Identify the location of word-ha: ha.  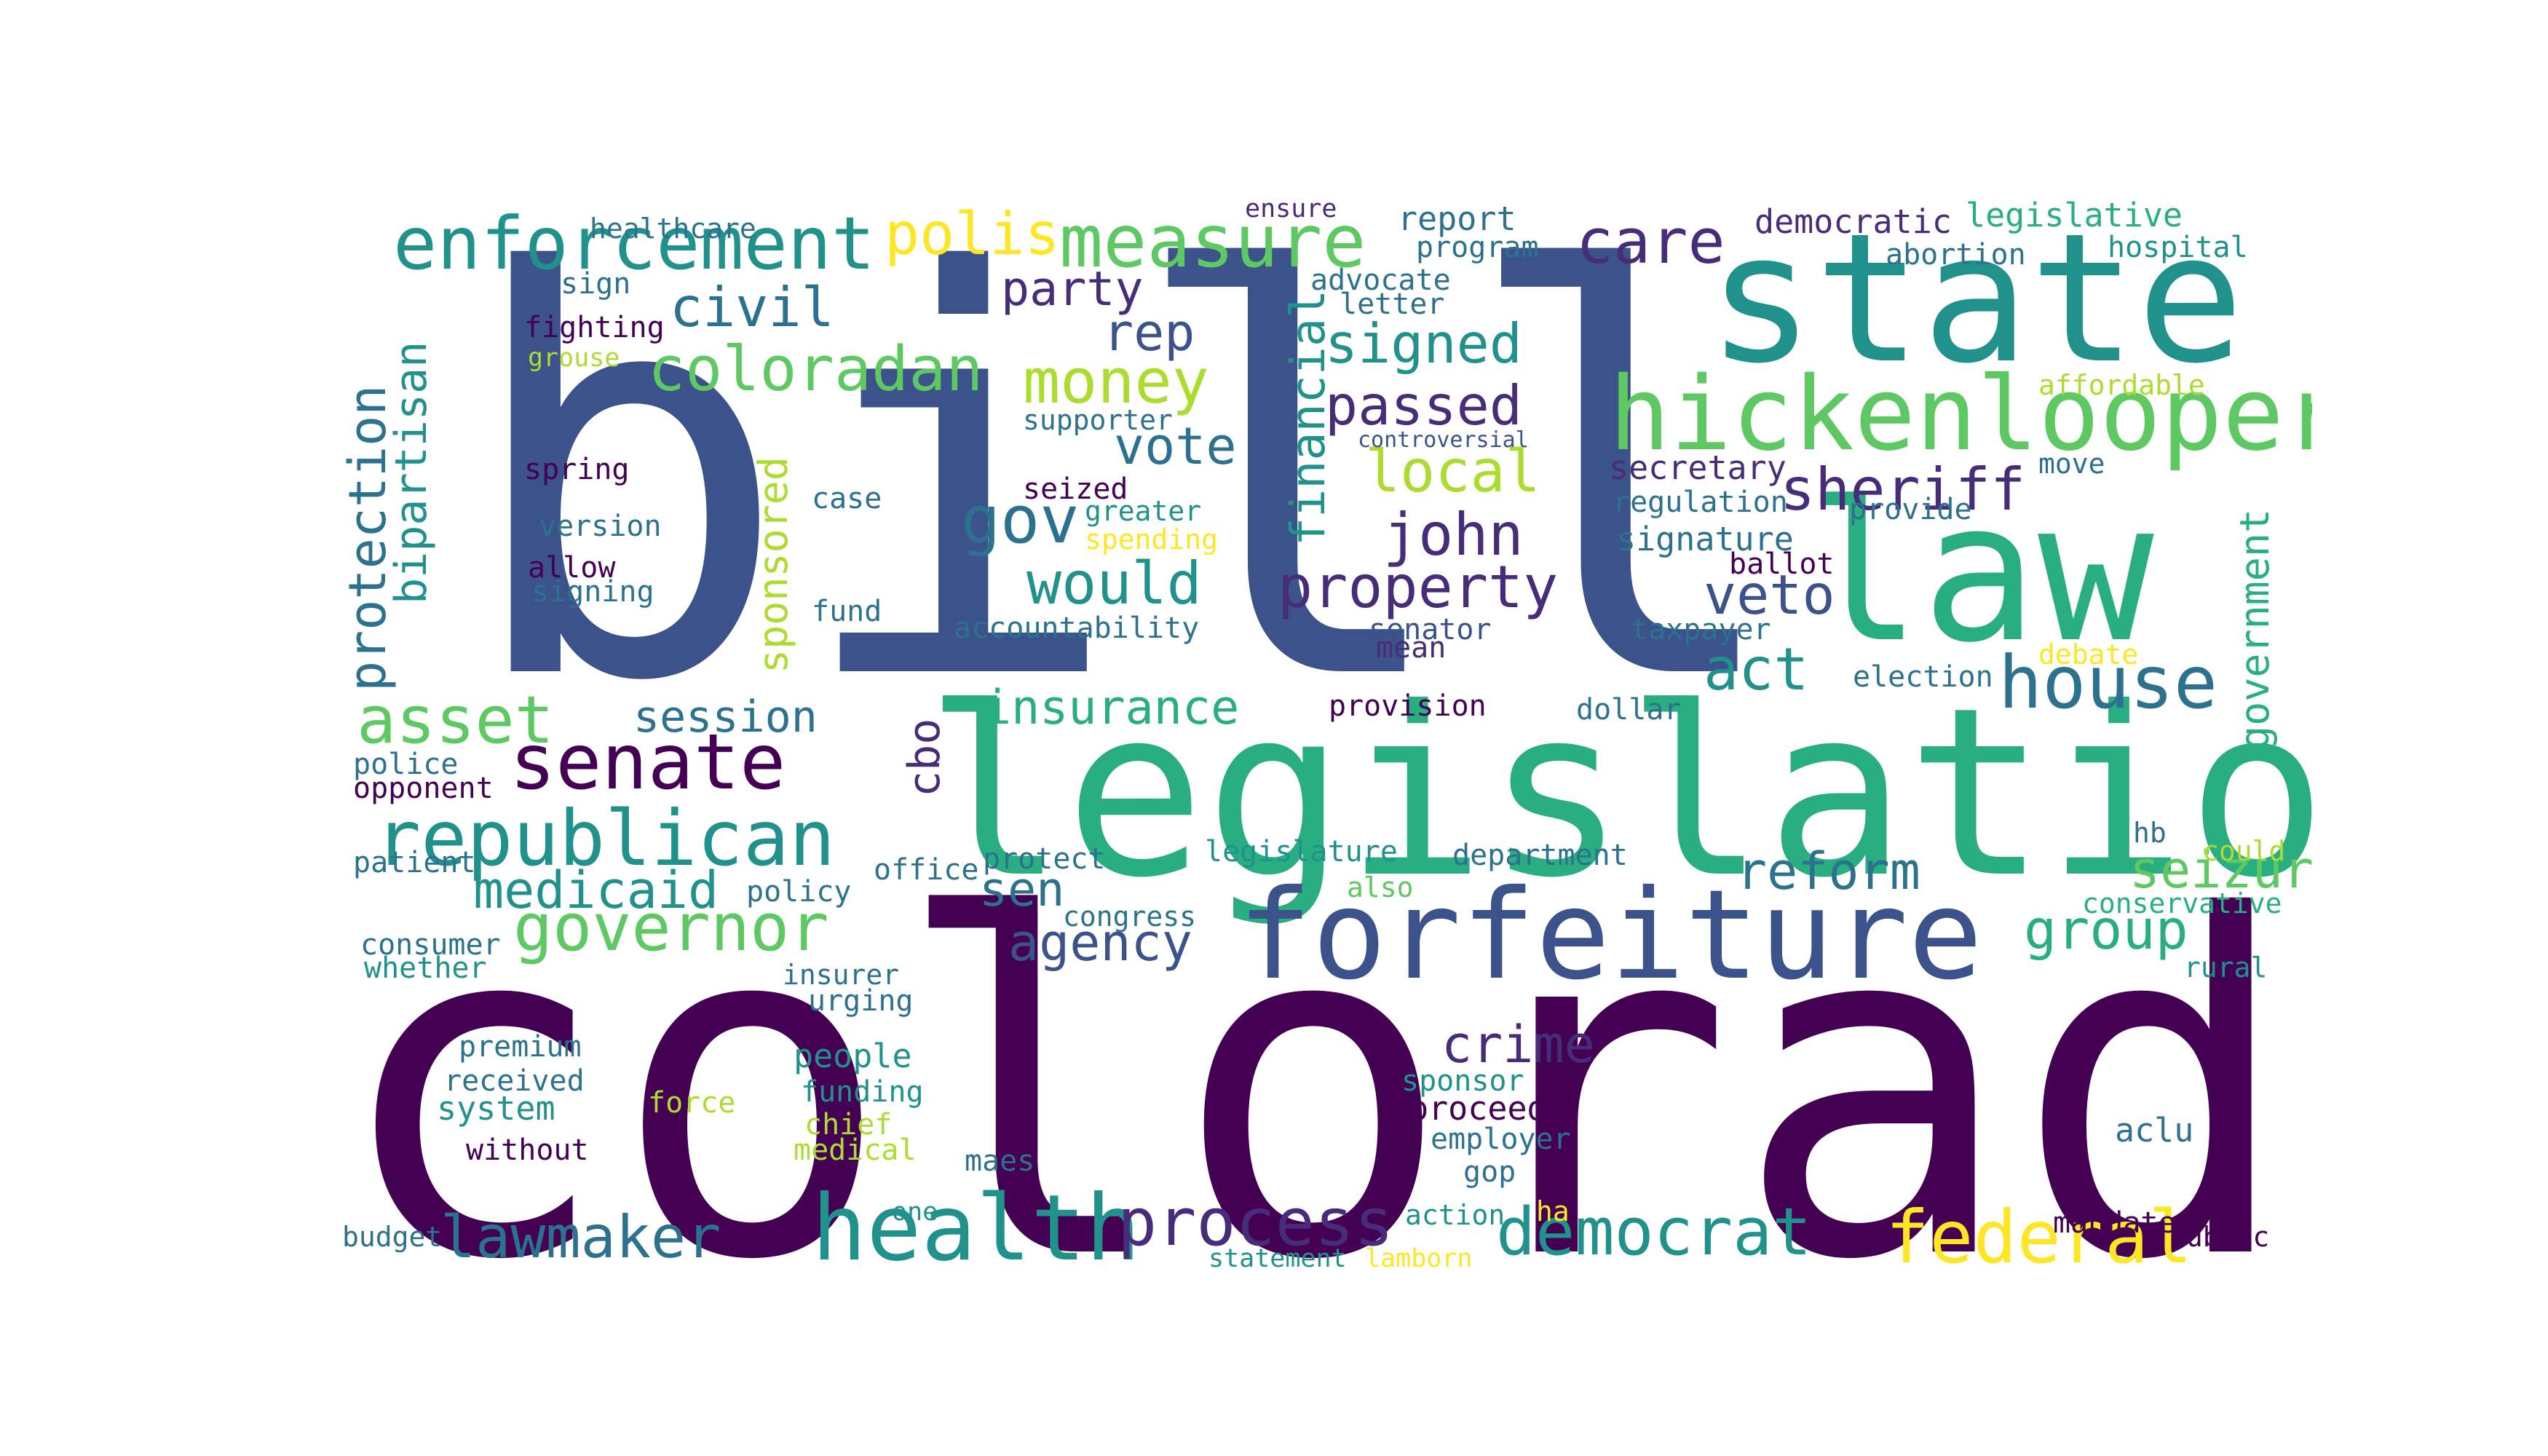
(1553, 1211).